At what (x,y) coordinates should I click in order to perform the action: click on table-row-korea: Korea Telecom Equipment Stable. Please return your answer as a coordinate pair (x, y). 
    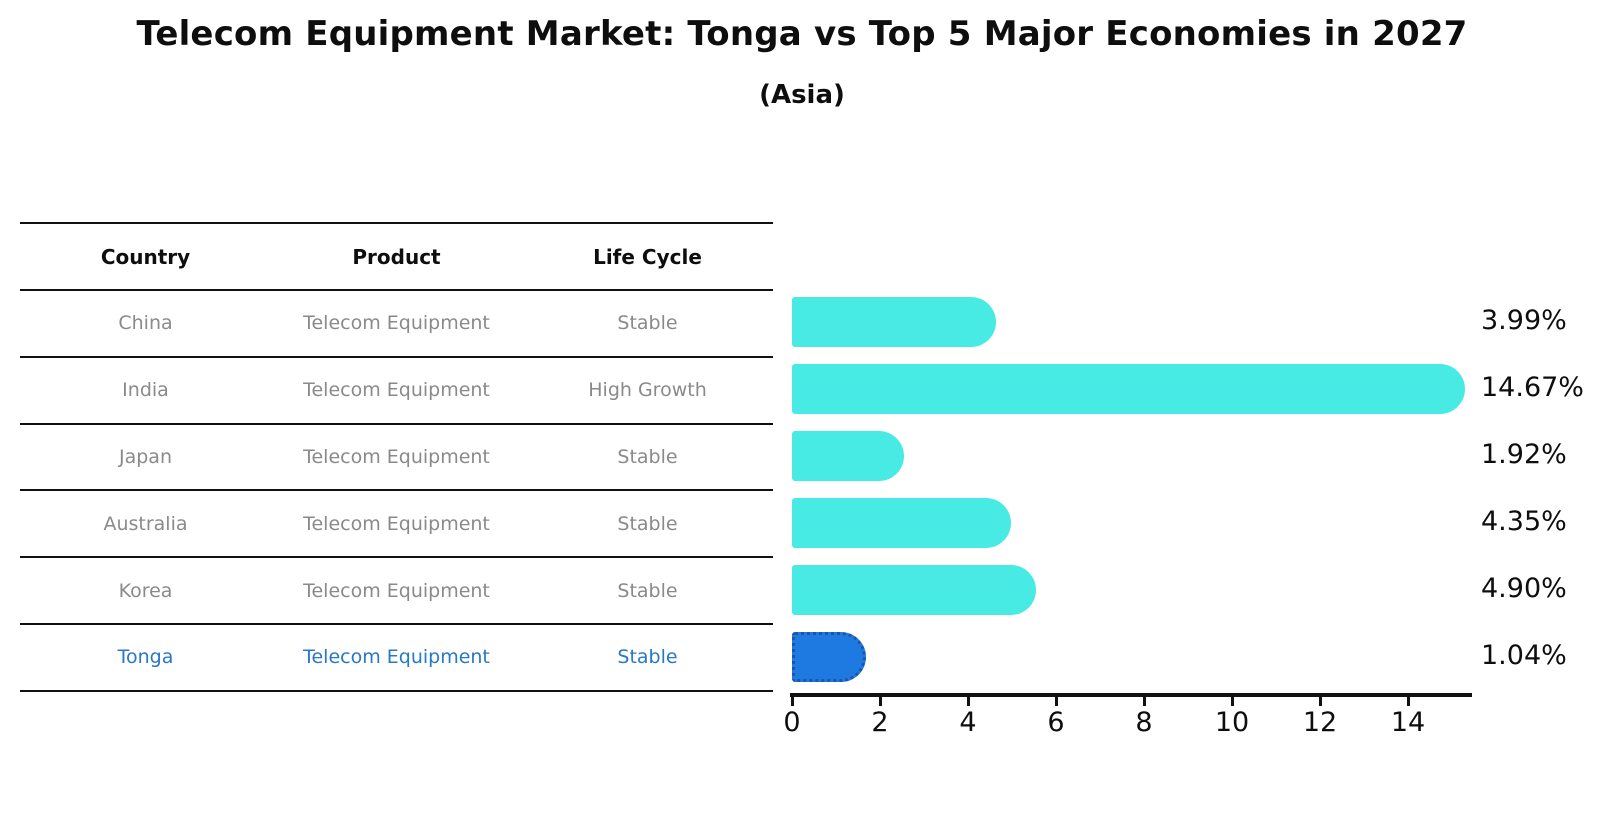
    Looking at the image, I should click on (396, 591).